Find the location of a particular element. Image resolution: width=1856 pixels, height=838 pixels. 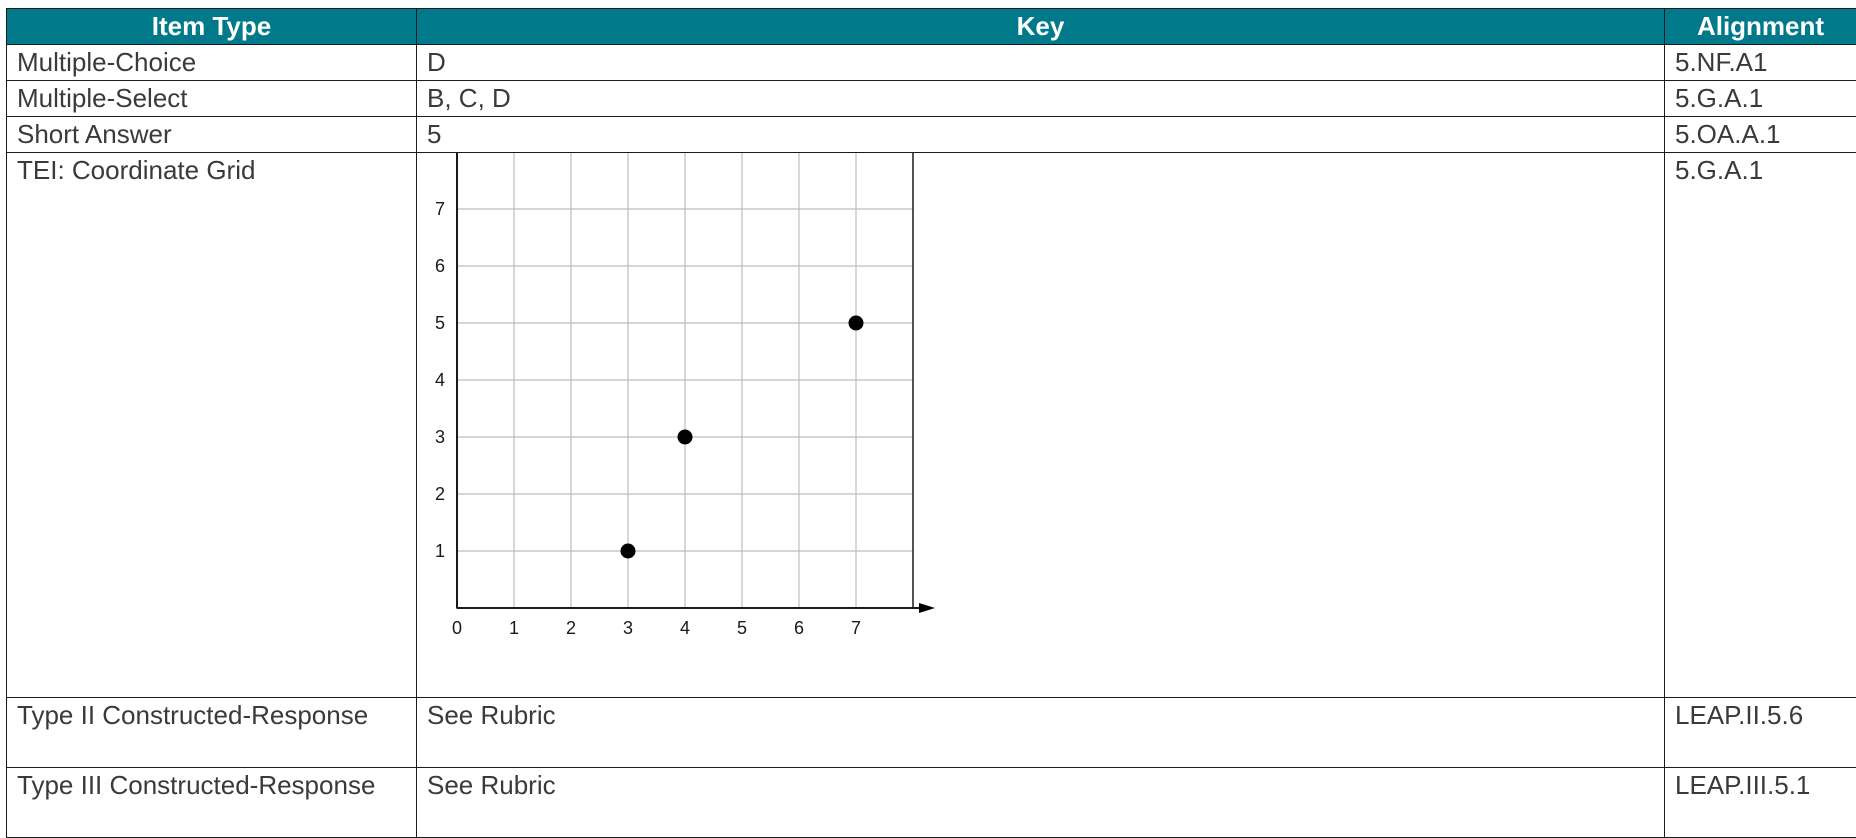

alignment-cell: LEAP.III.5.1 is located at coordinates (1760, 803).